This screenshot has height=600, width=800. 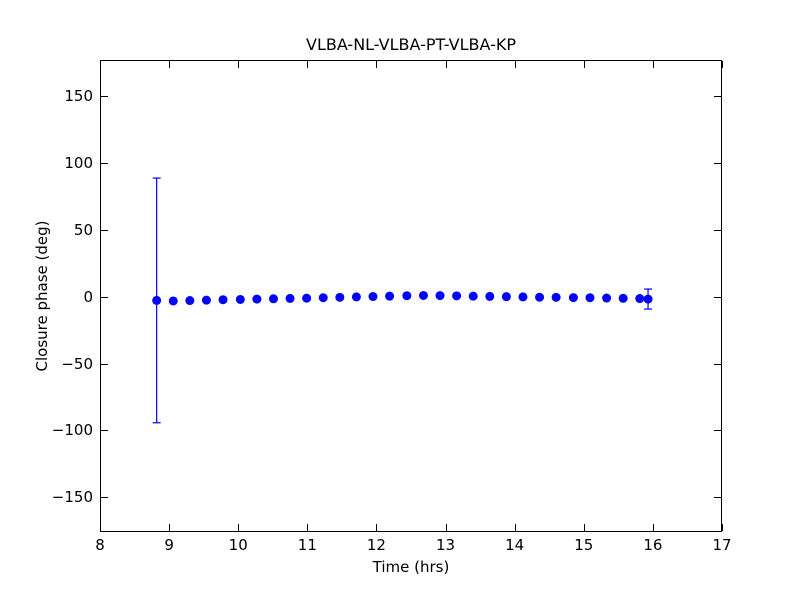 I want to click on x-tick-label: 15, so click(x=584, y=545).